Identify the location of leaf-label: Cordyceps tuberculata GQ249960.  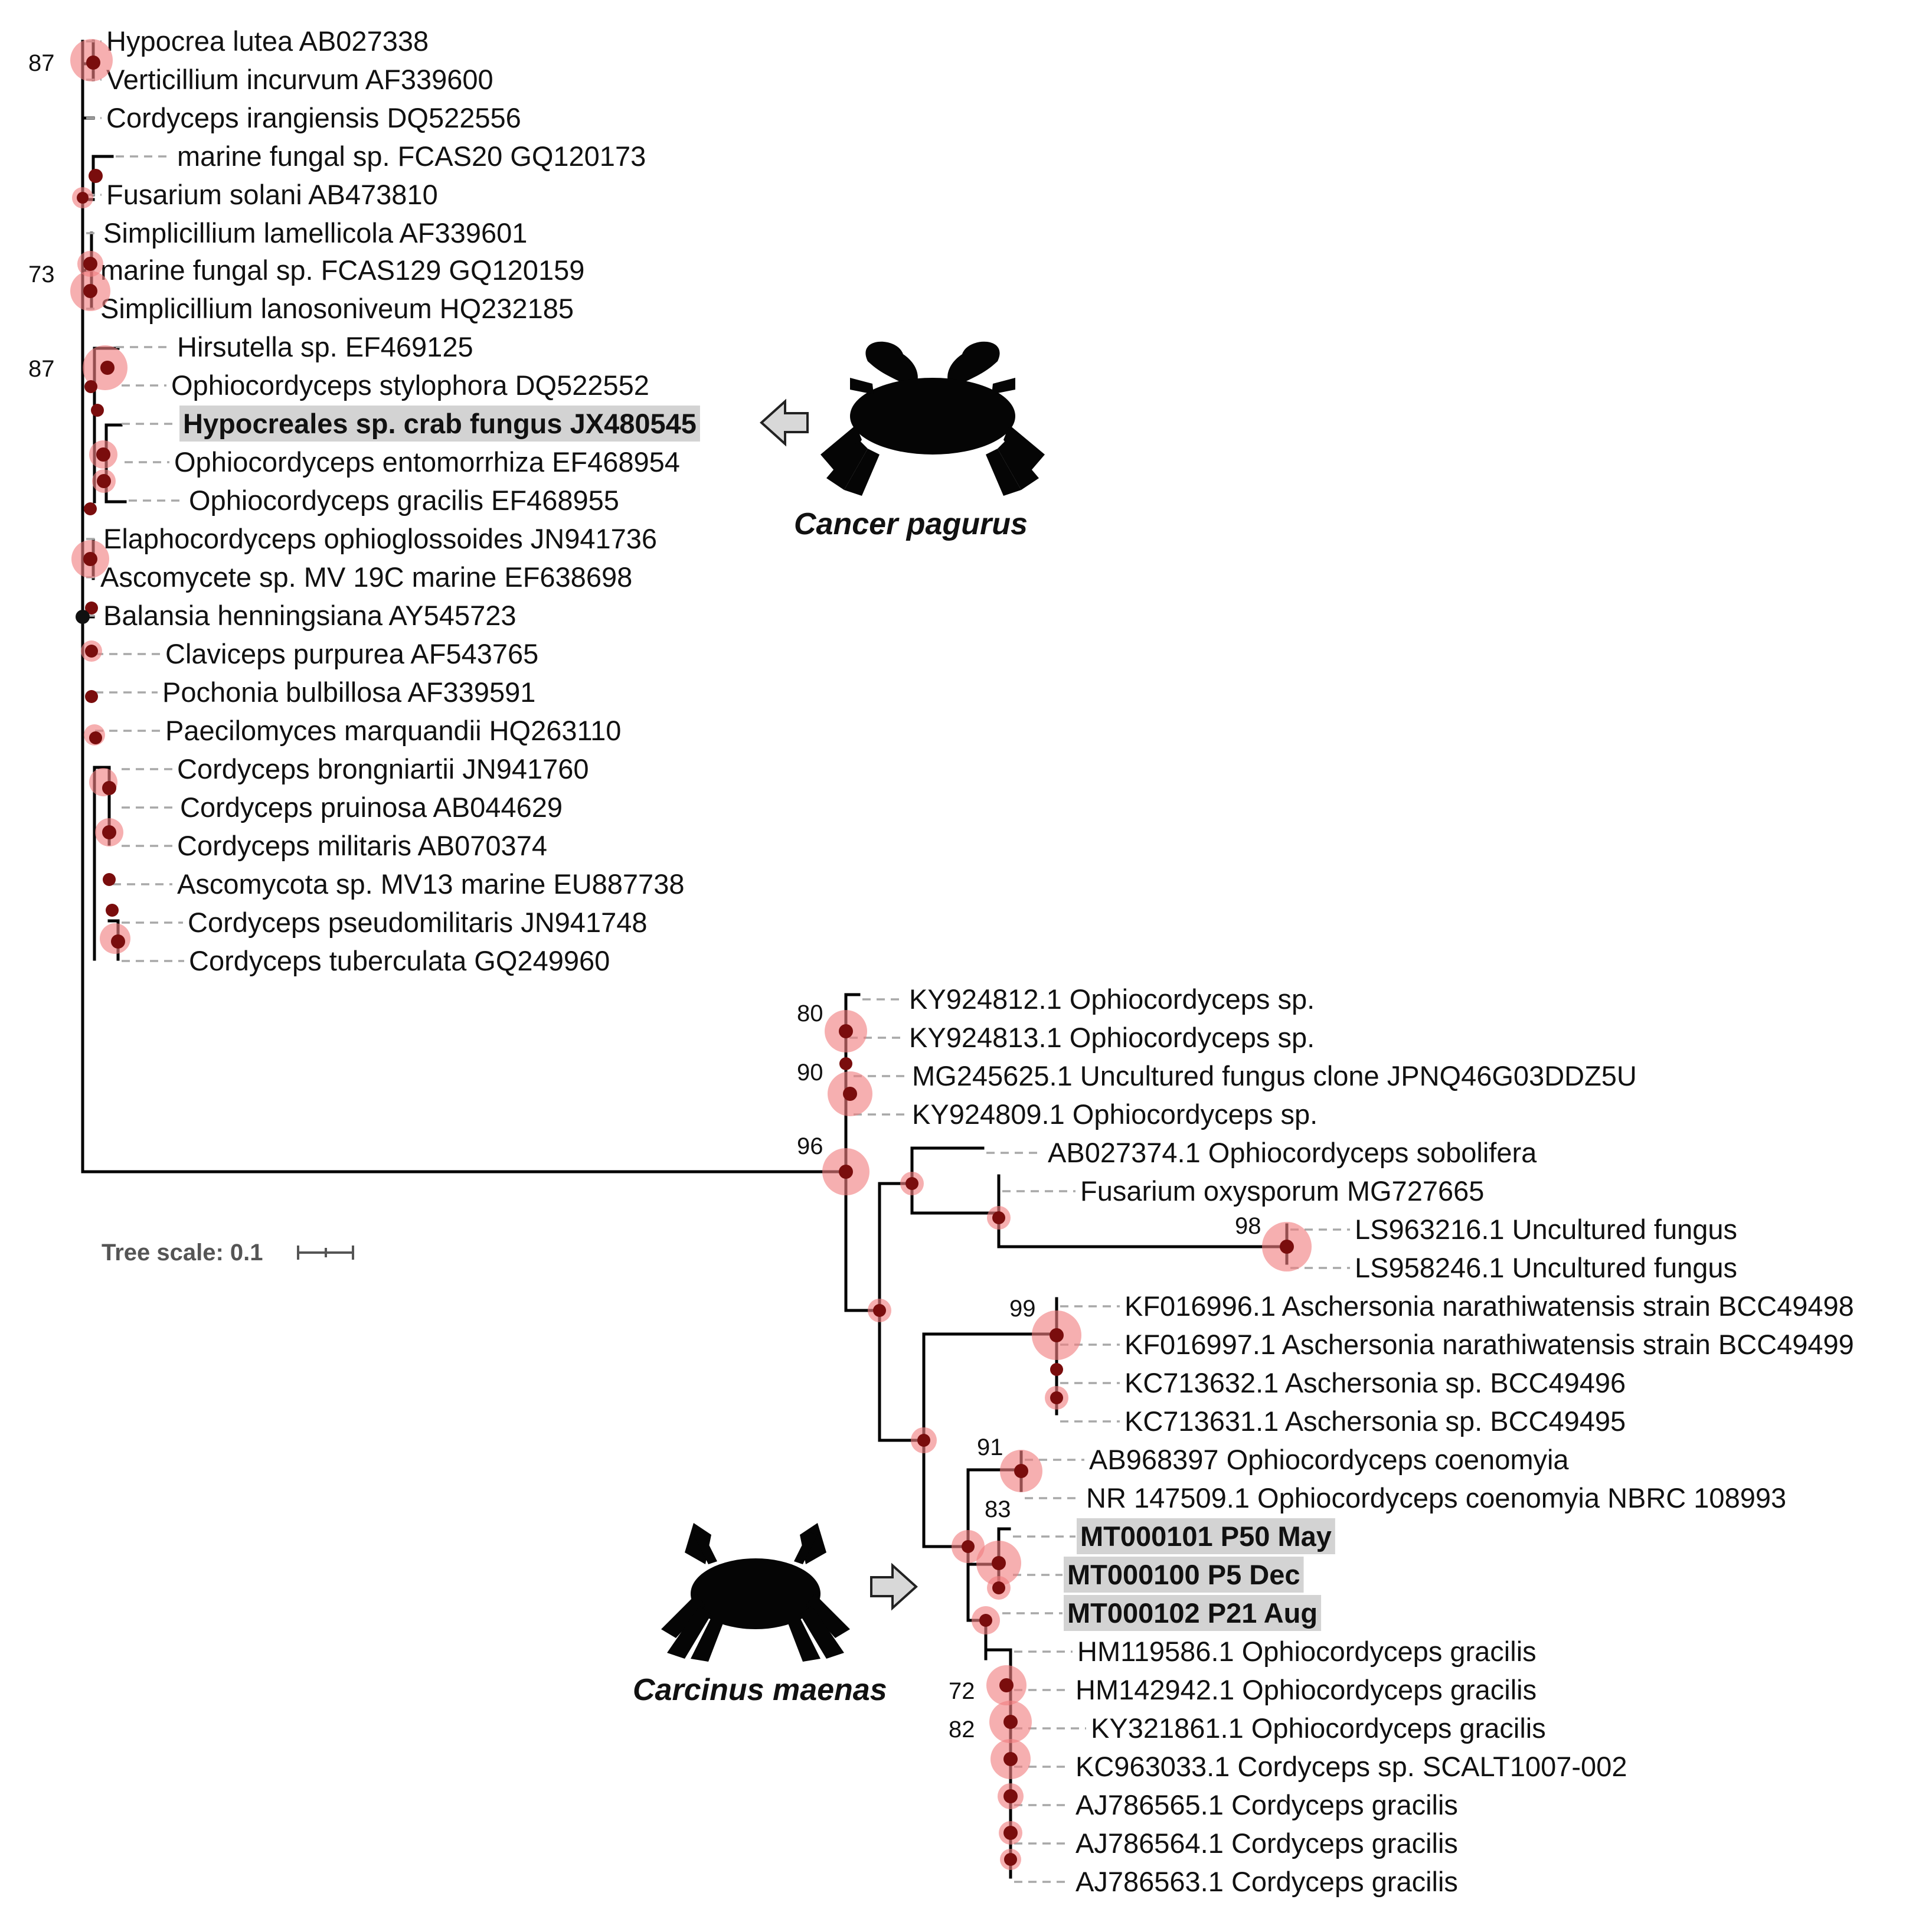
(399, 961).